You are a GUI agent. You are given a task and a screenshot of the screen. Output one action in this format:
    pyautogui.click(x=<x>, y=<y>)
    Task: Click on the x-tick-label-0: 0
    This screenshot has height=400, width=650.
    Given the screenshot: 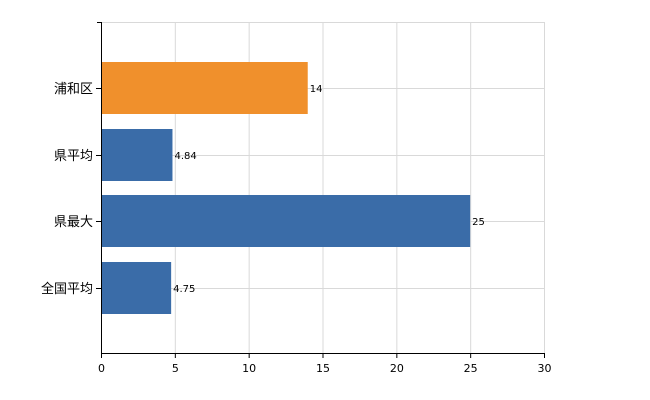 What is the action you would take?
    pyautogui.click(x=101, y=368)
    